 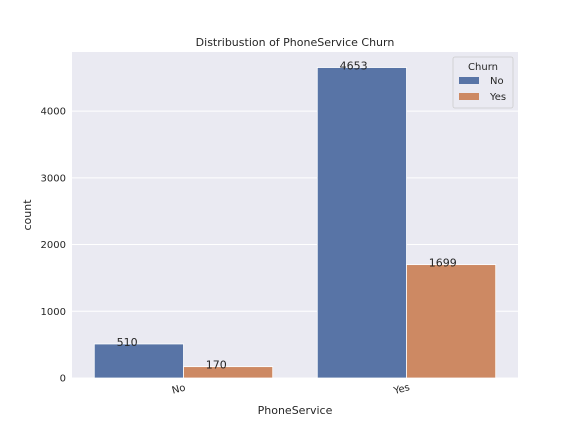 What do you see at coordinates (497, 81) in the screenshot?
I see `legend-label-no: No` at bounding box center [497, 81].